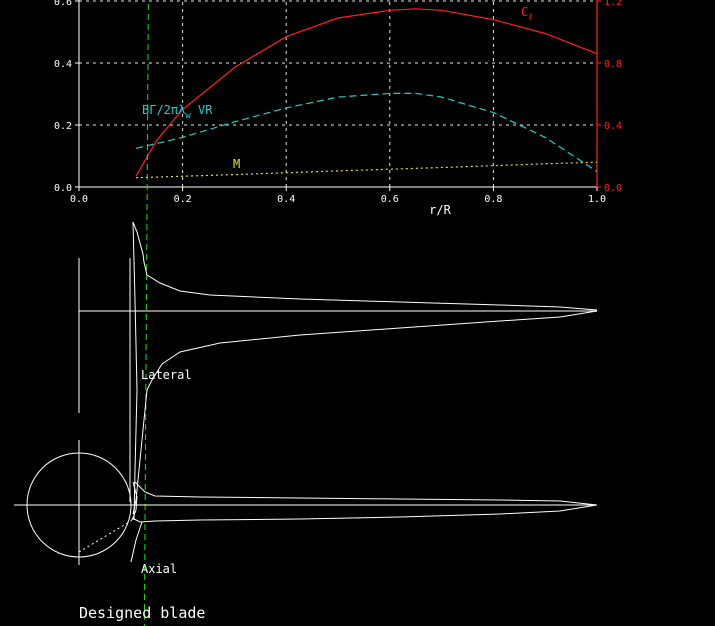 The height and width of the screenshot is (626, 715). I want to click on x-tick-label: 0.4, so click(286, 199).